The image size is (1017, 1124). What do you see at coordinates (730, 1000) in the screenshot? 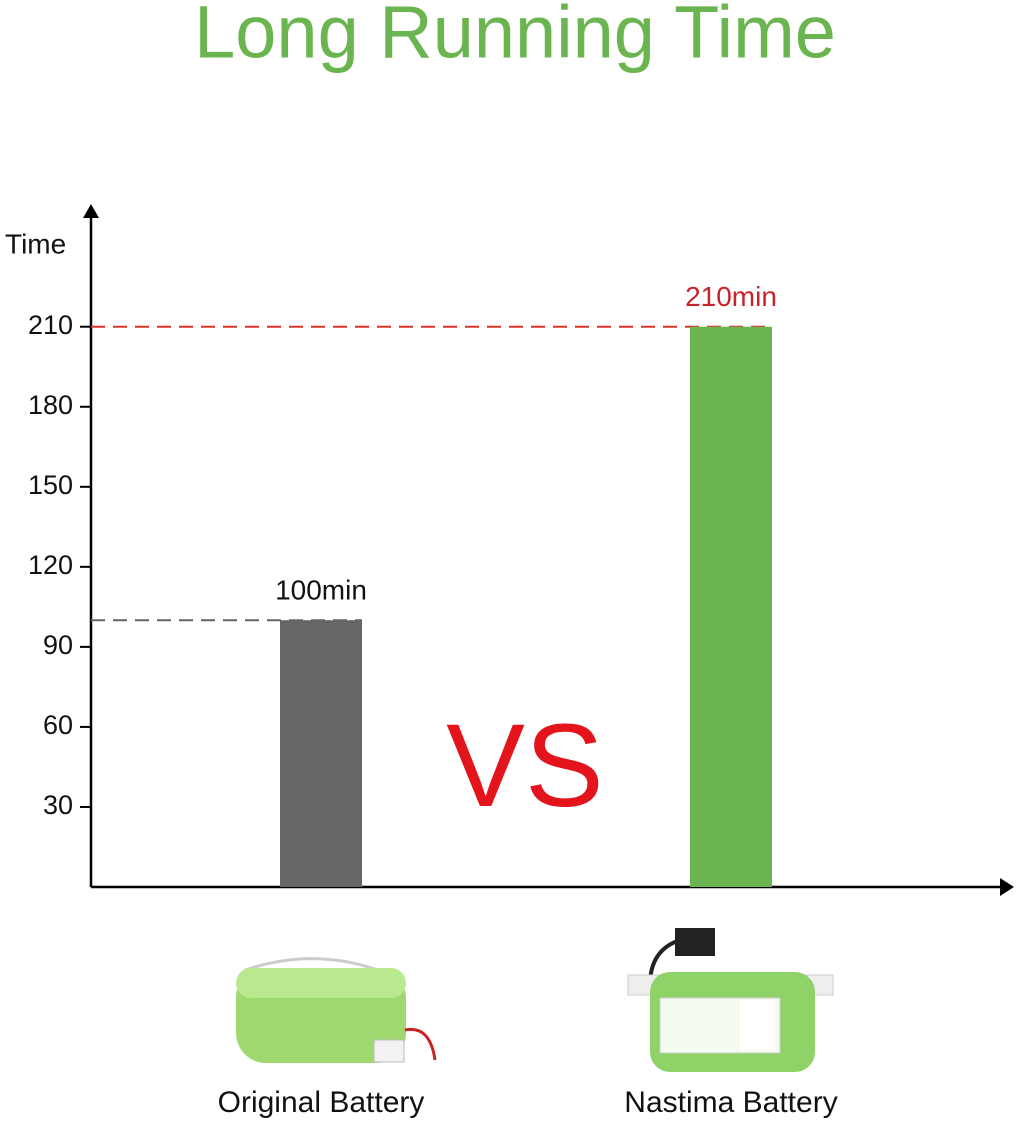
I see `nastima-battery-image` at bounding box center [730, 1000].